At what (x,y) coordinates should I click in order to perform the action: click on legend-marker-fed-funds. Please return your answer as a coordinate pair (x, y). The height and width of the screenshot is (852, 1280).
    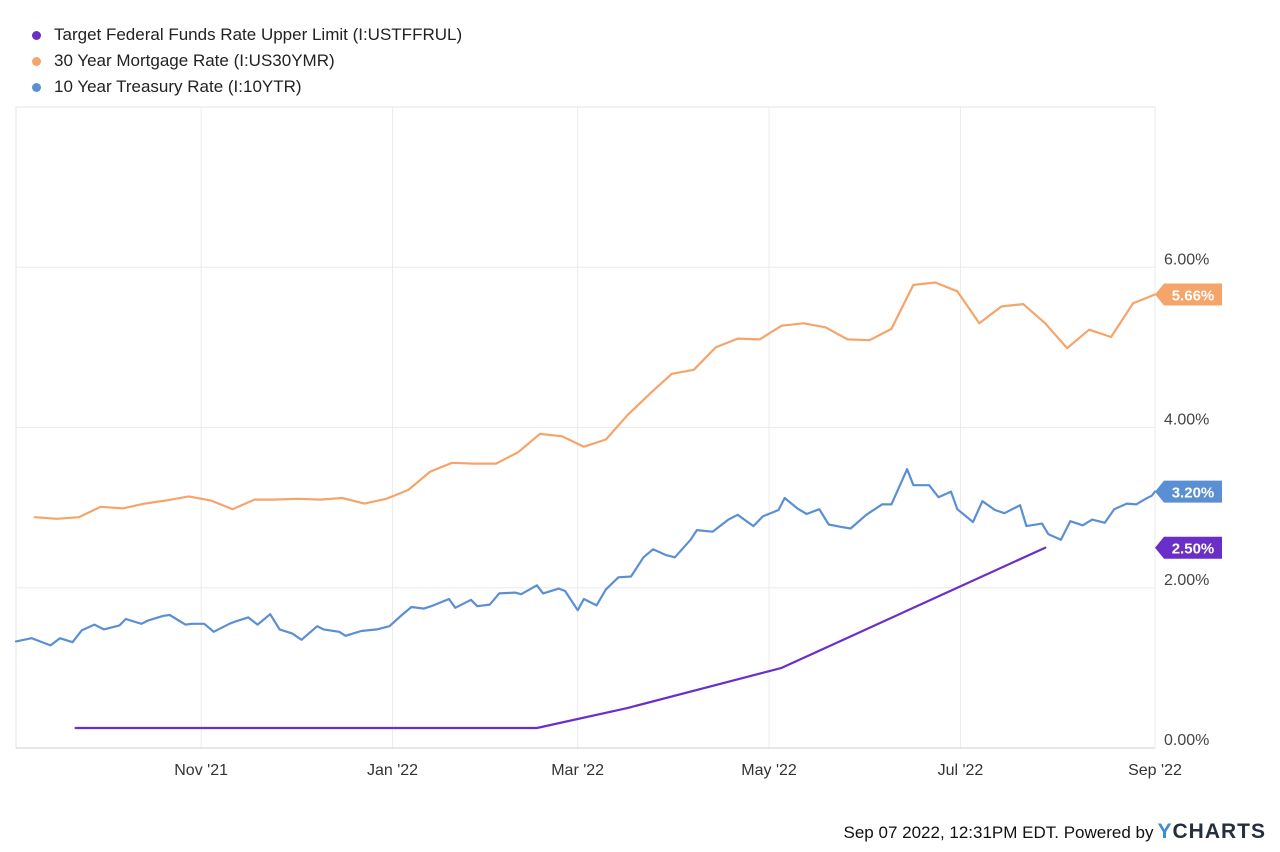
    Looking at the image, I should click on (36, 35).